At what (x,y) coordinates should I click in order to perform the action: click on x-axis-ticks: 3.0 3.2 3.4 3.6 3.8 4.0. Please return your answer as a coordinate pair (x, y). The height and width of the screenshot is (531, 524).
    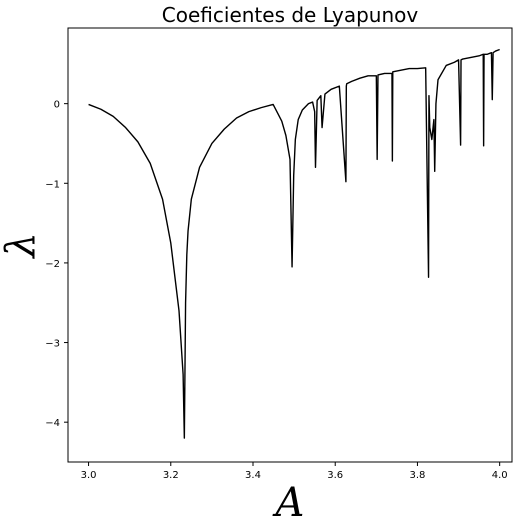
    Looking at the image, I should click on (294, 471).